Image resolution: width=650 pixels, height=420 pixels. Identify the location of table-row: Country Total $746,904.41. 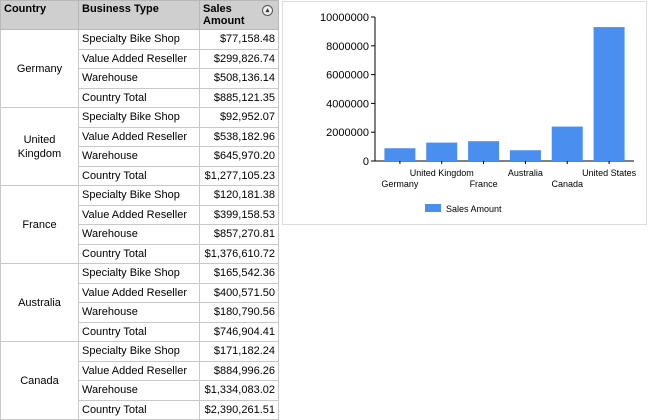
(140, 331).